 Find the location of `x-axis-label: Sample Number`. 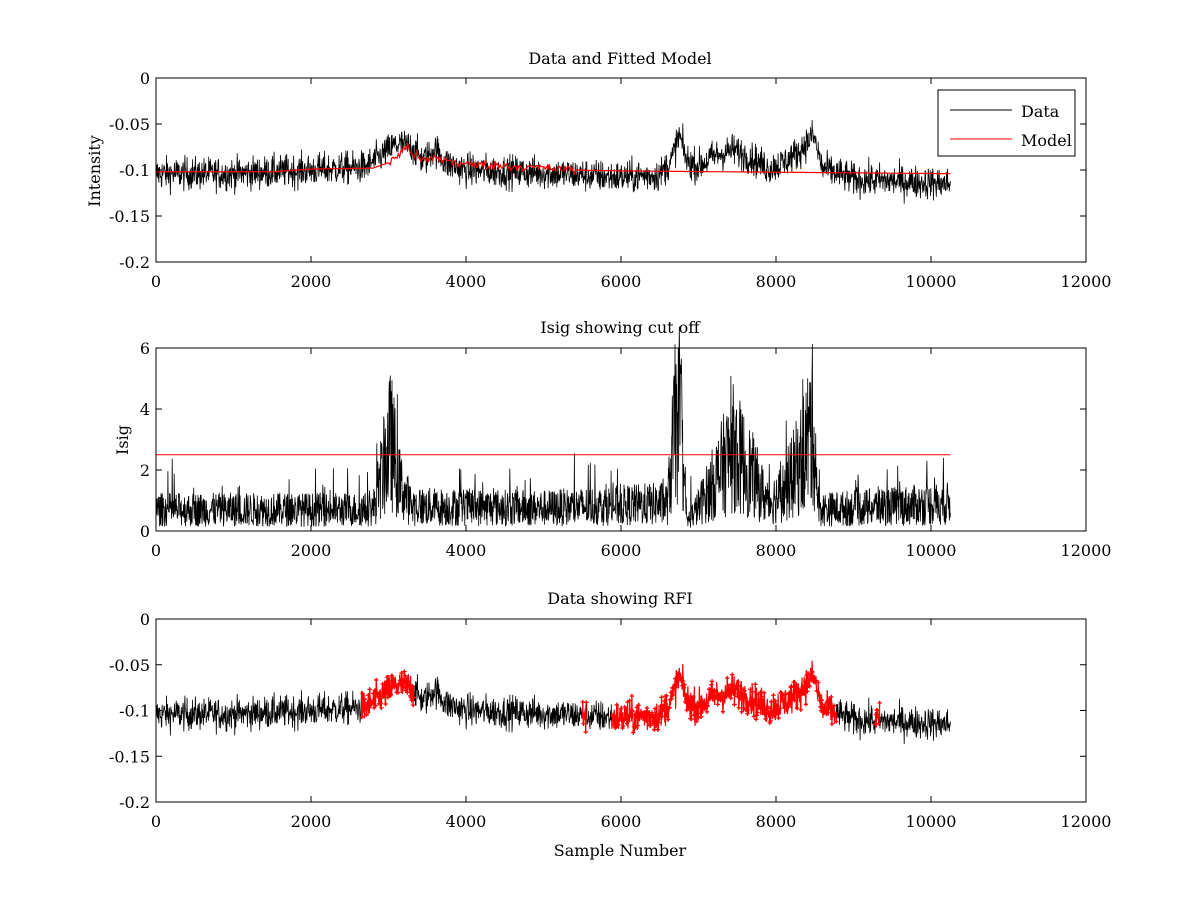

x-axis-label: Sample Number is located at coordinates (620, 850).